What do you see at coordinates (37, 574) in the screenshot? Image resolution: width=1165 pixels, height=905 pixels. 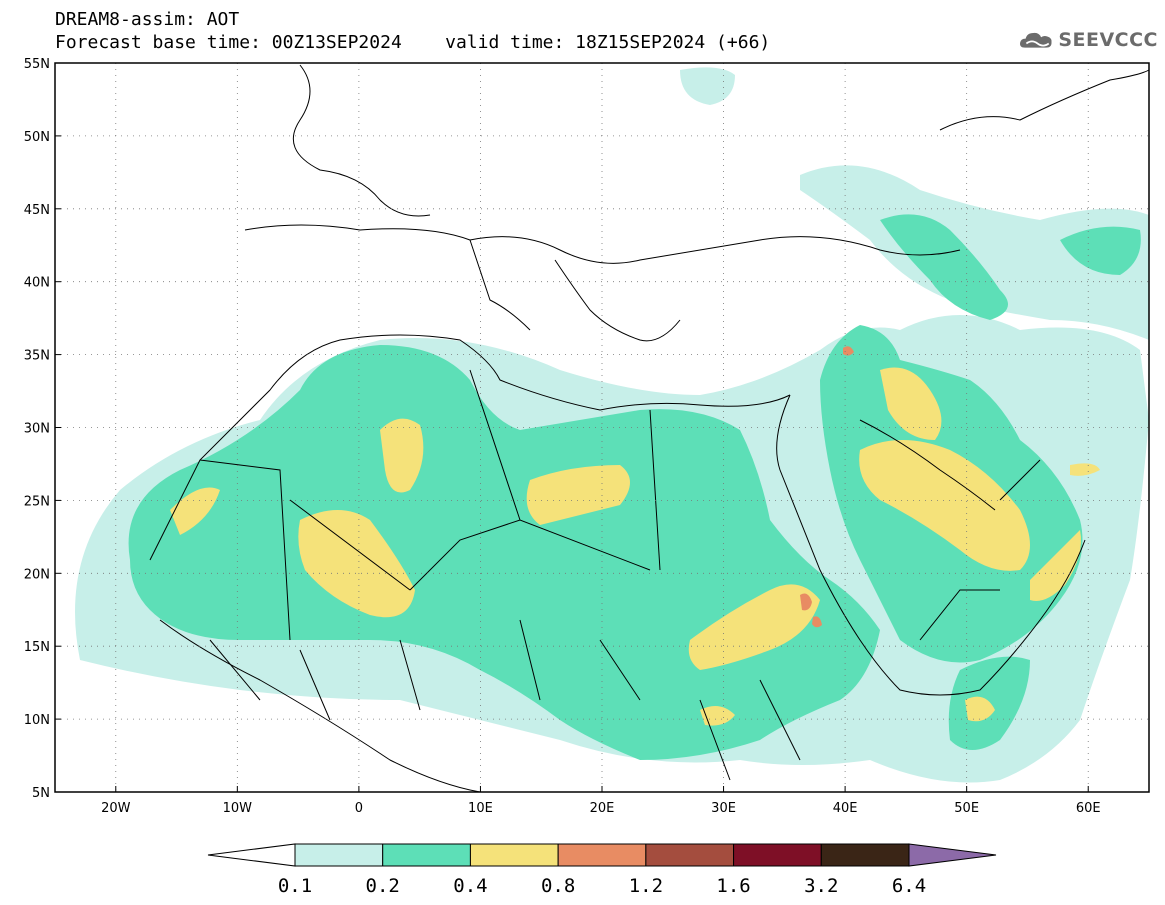 I see `lat-tick-label: 20N` at bounding box center [37, 574].